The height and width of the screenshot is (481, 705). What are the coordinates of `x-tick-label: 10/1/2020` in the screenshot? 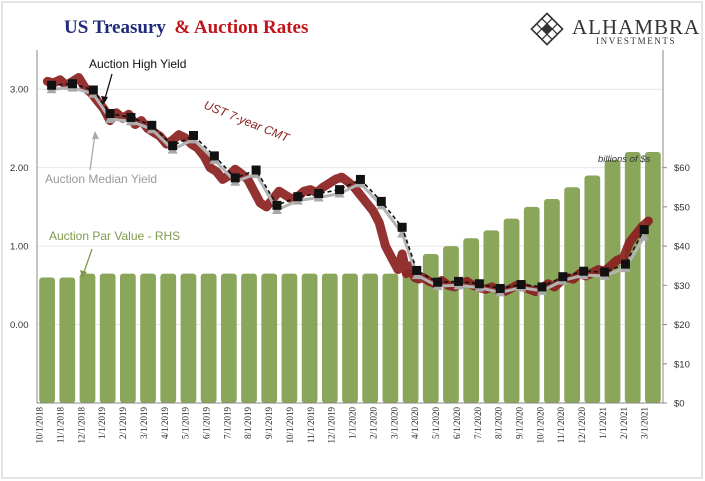 It's located at (540, 425).